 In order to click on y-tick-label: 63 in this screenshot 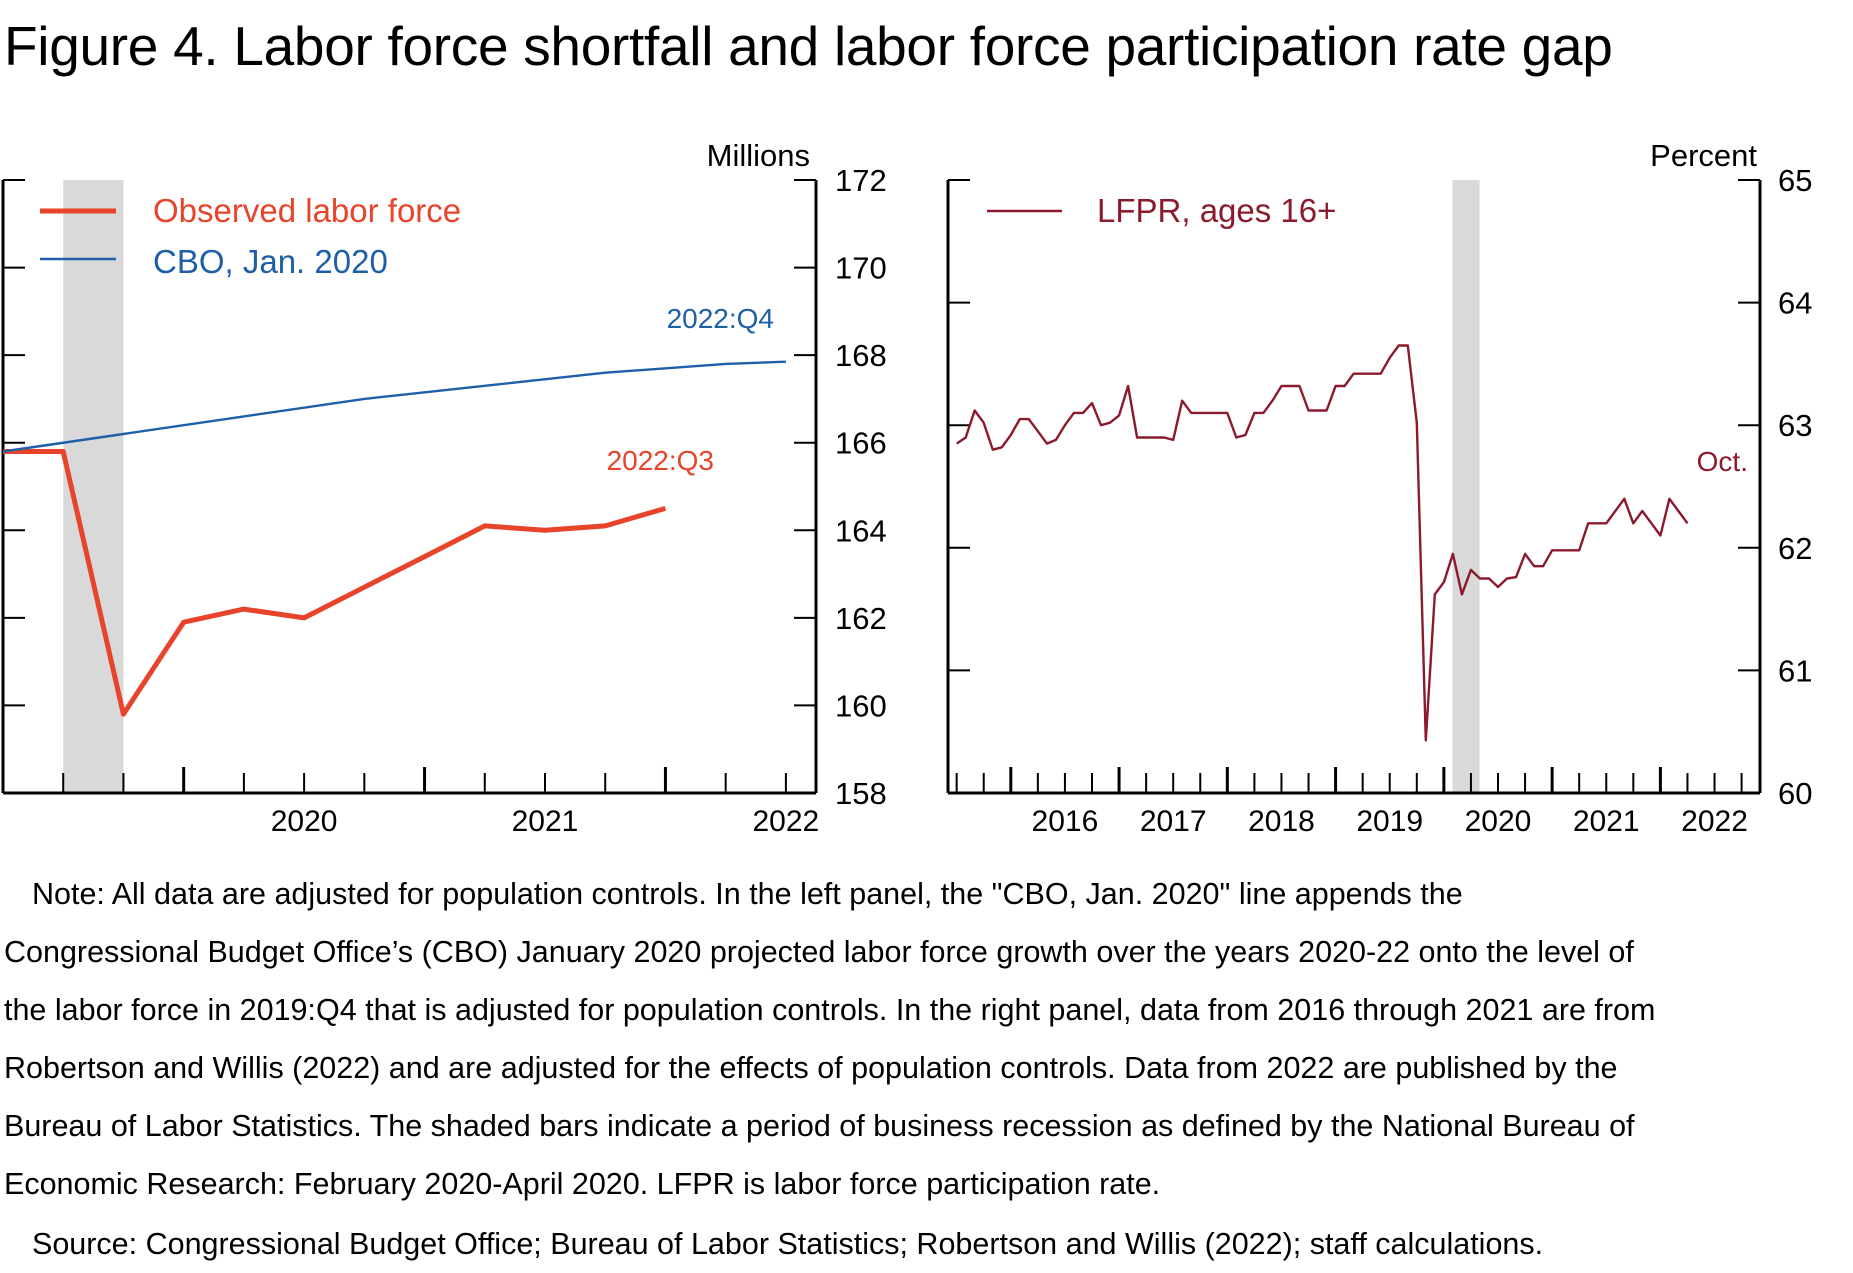, I will do `click(1795, 425)`.